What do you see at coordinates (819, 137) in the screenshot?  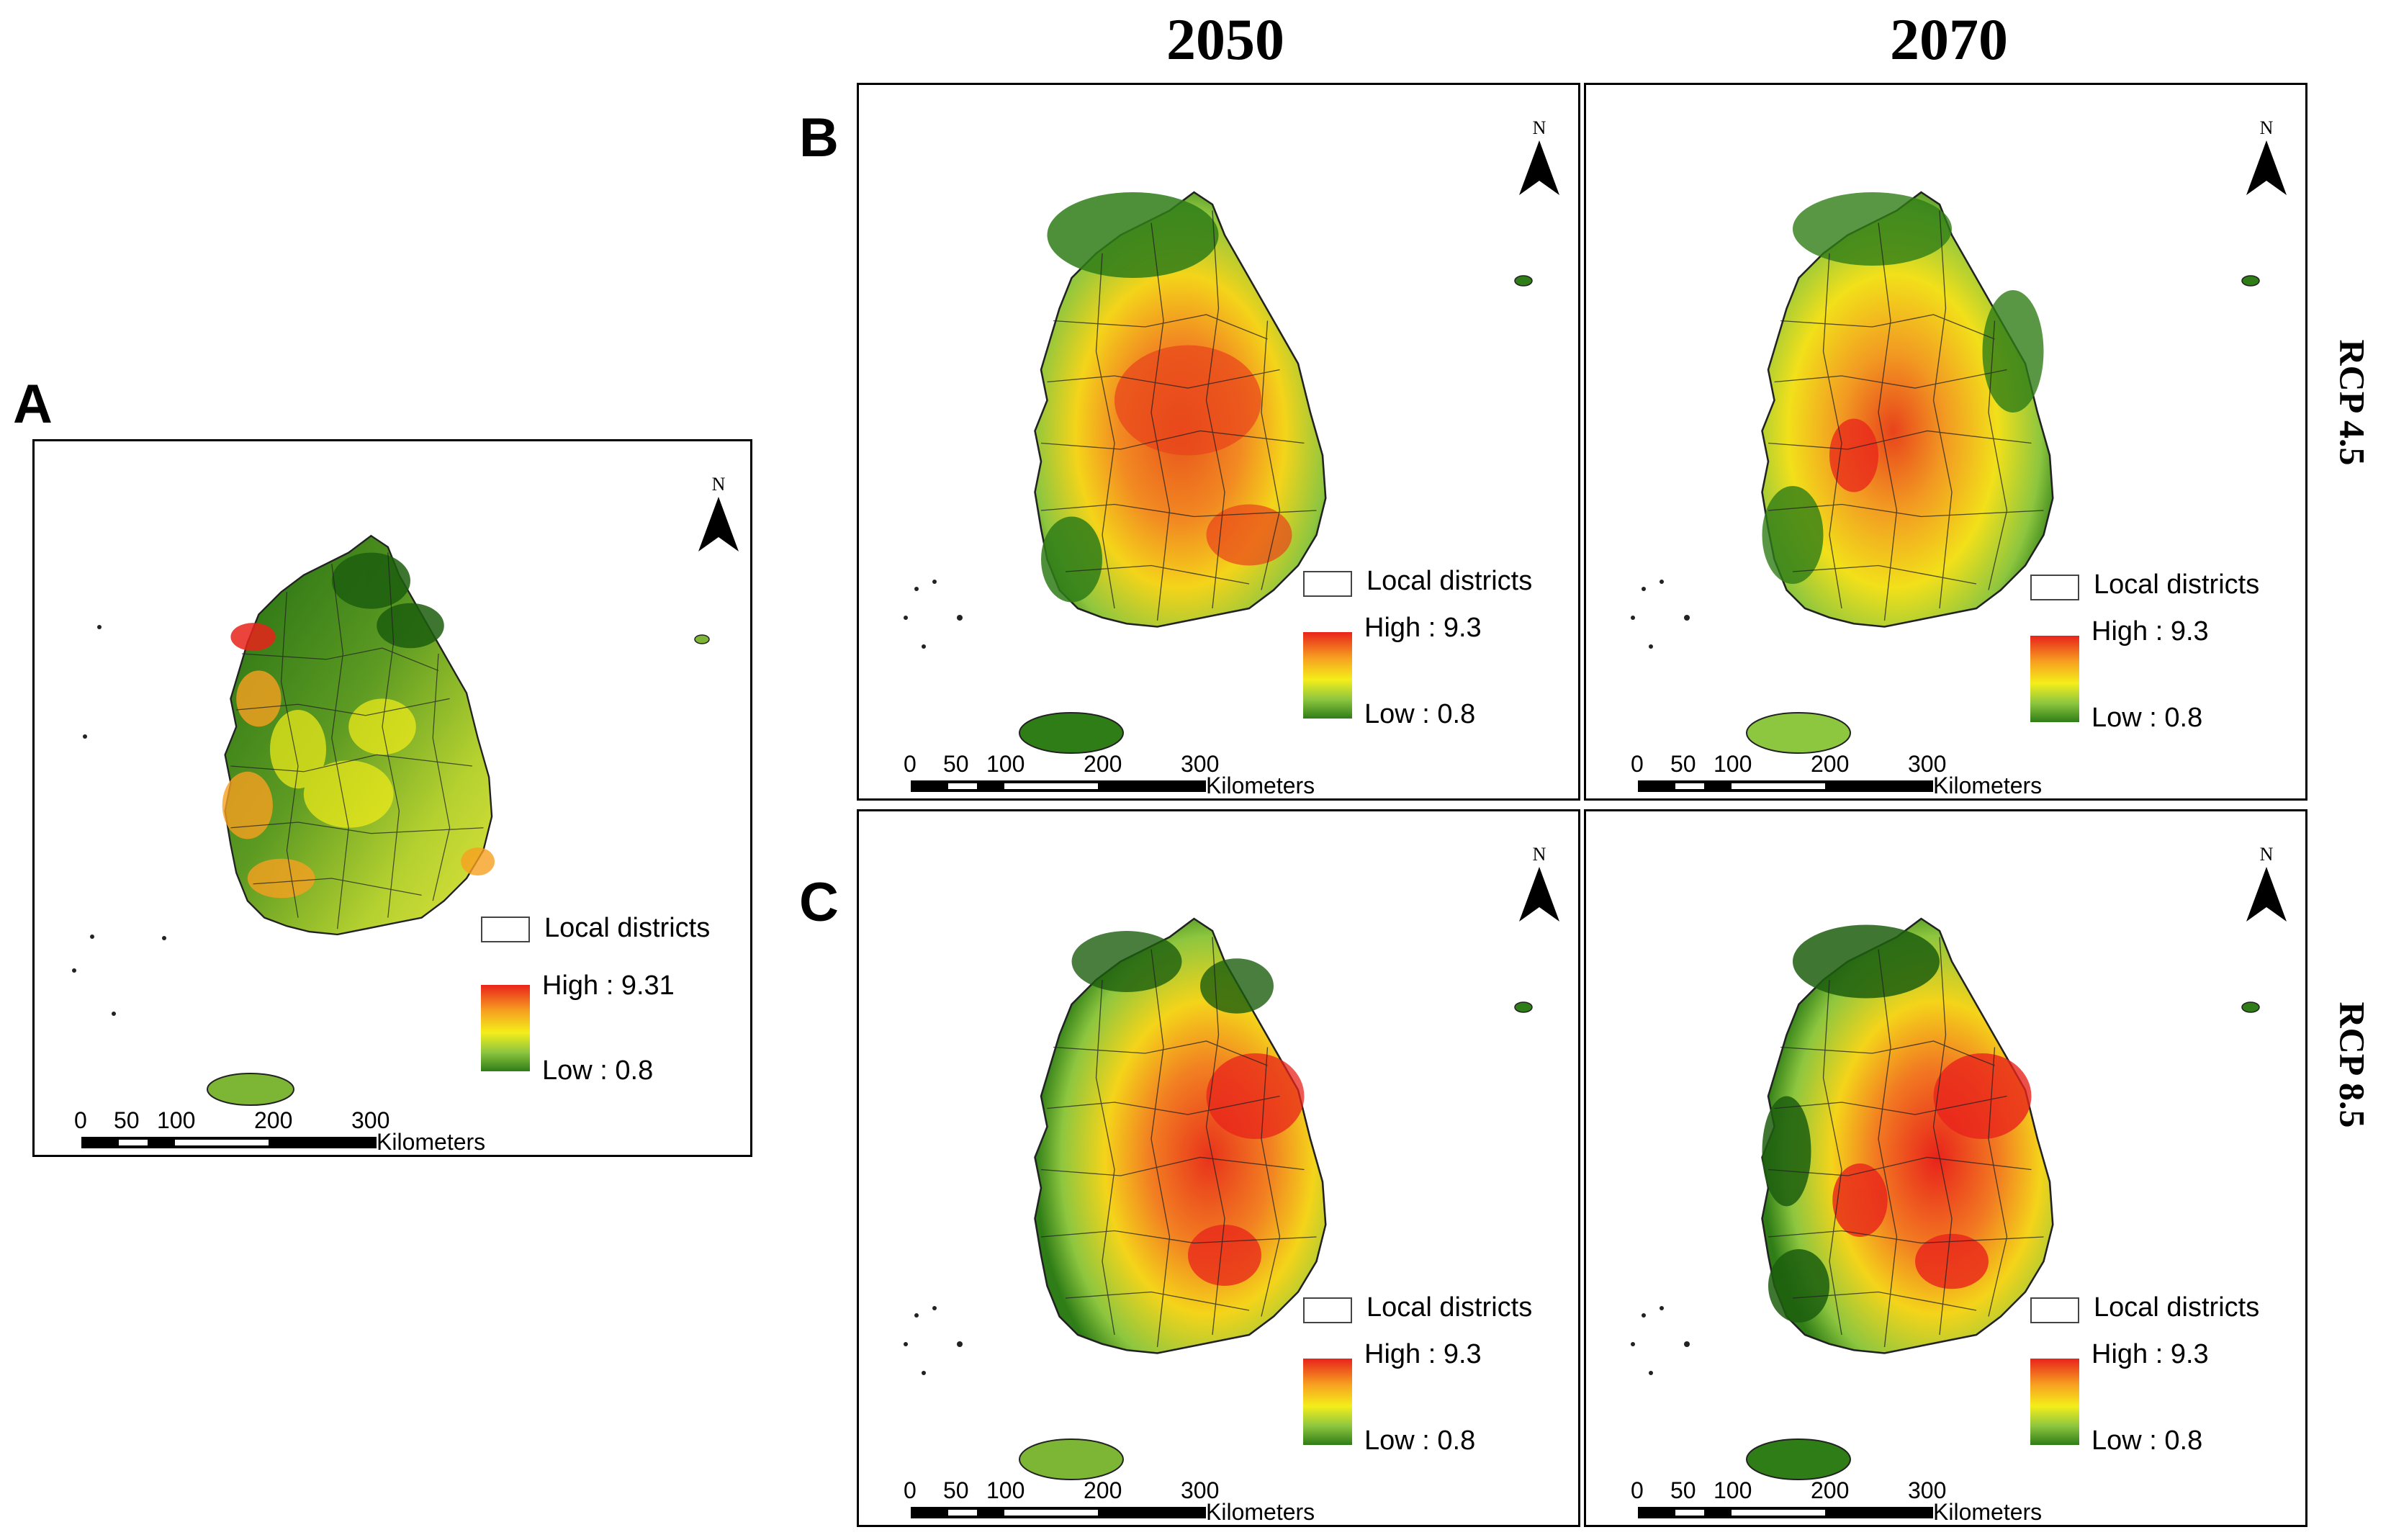 I see `panel-label-b: B` at bounding box center [819, 137].